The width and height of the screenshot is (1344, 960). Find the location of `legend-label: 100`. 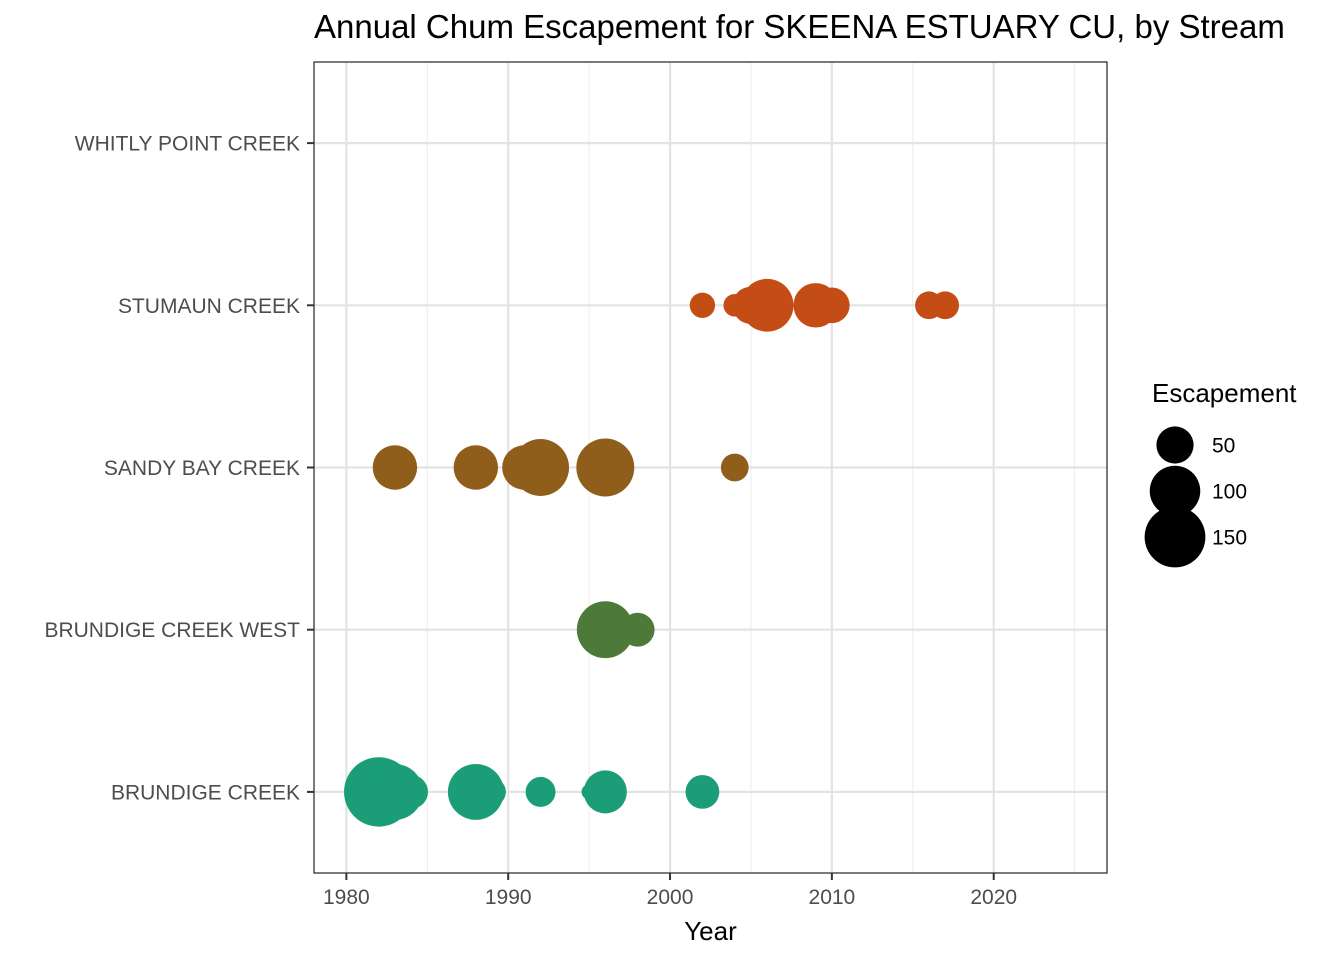

legend-label: 100 is located at coordinates (1229, 492).